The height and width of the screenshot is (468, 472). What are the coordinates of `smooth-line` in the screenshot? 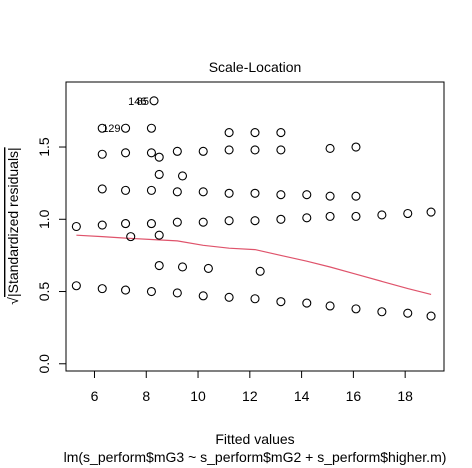 It's located at (254, 264).